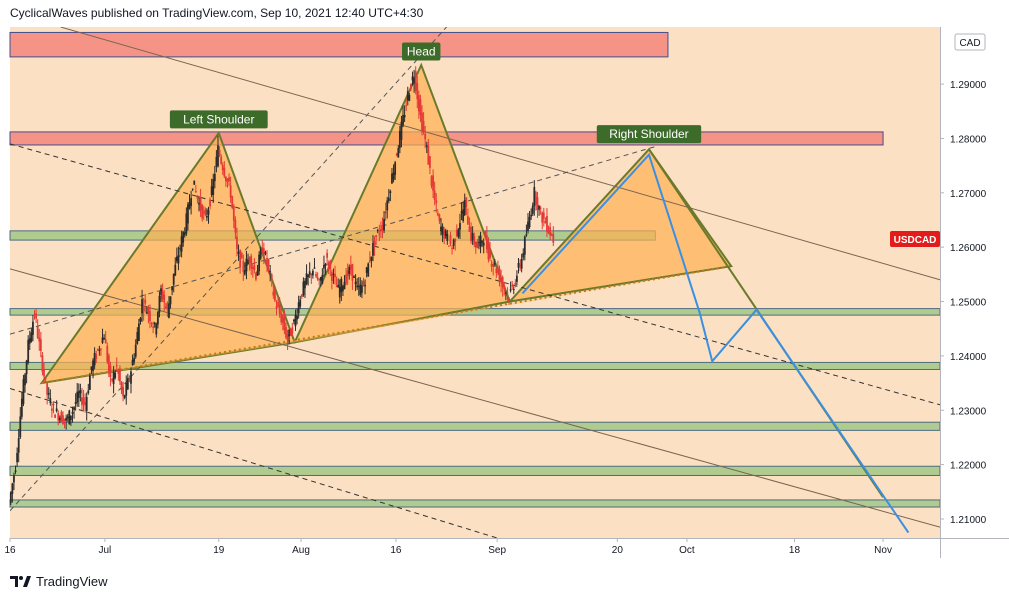 This screenshot has height=598, width=1009. I want to click on symbol-badge-text: USDCAD, so click(915, 240).